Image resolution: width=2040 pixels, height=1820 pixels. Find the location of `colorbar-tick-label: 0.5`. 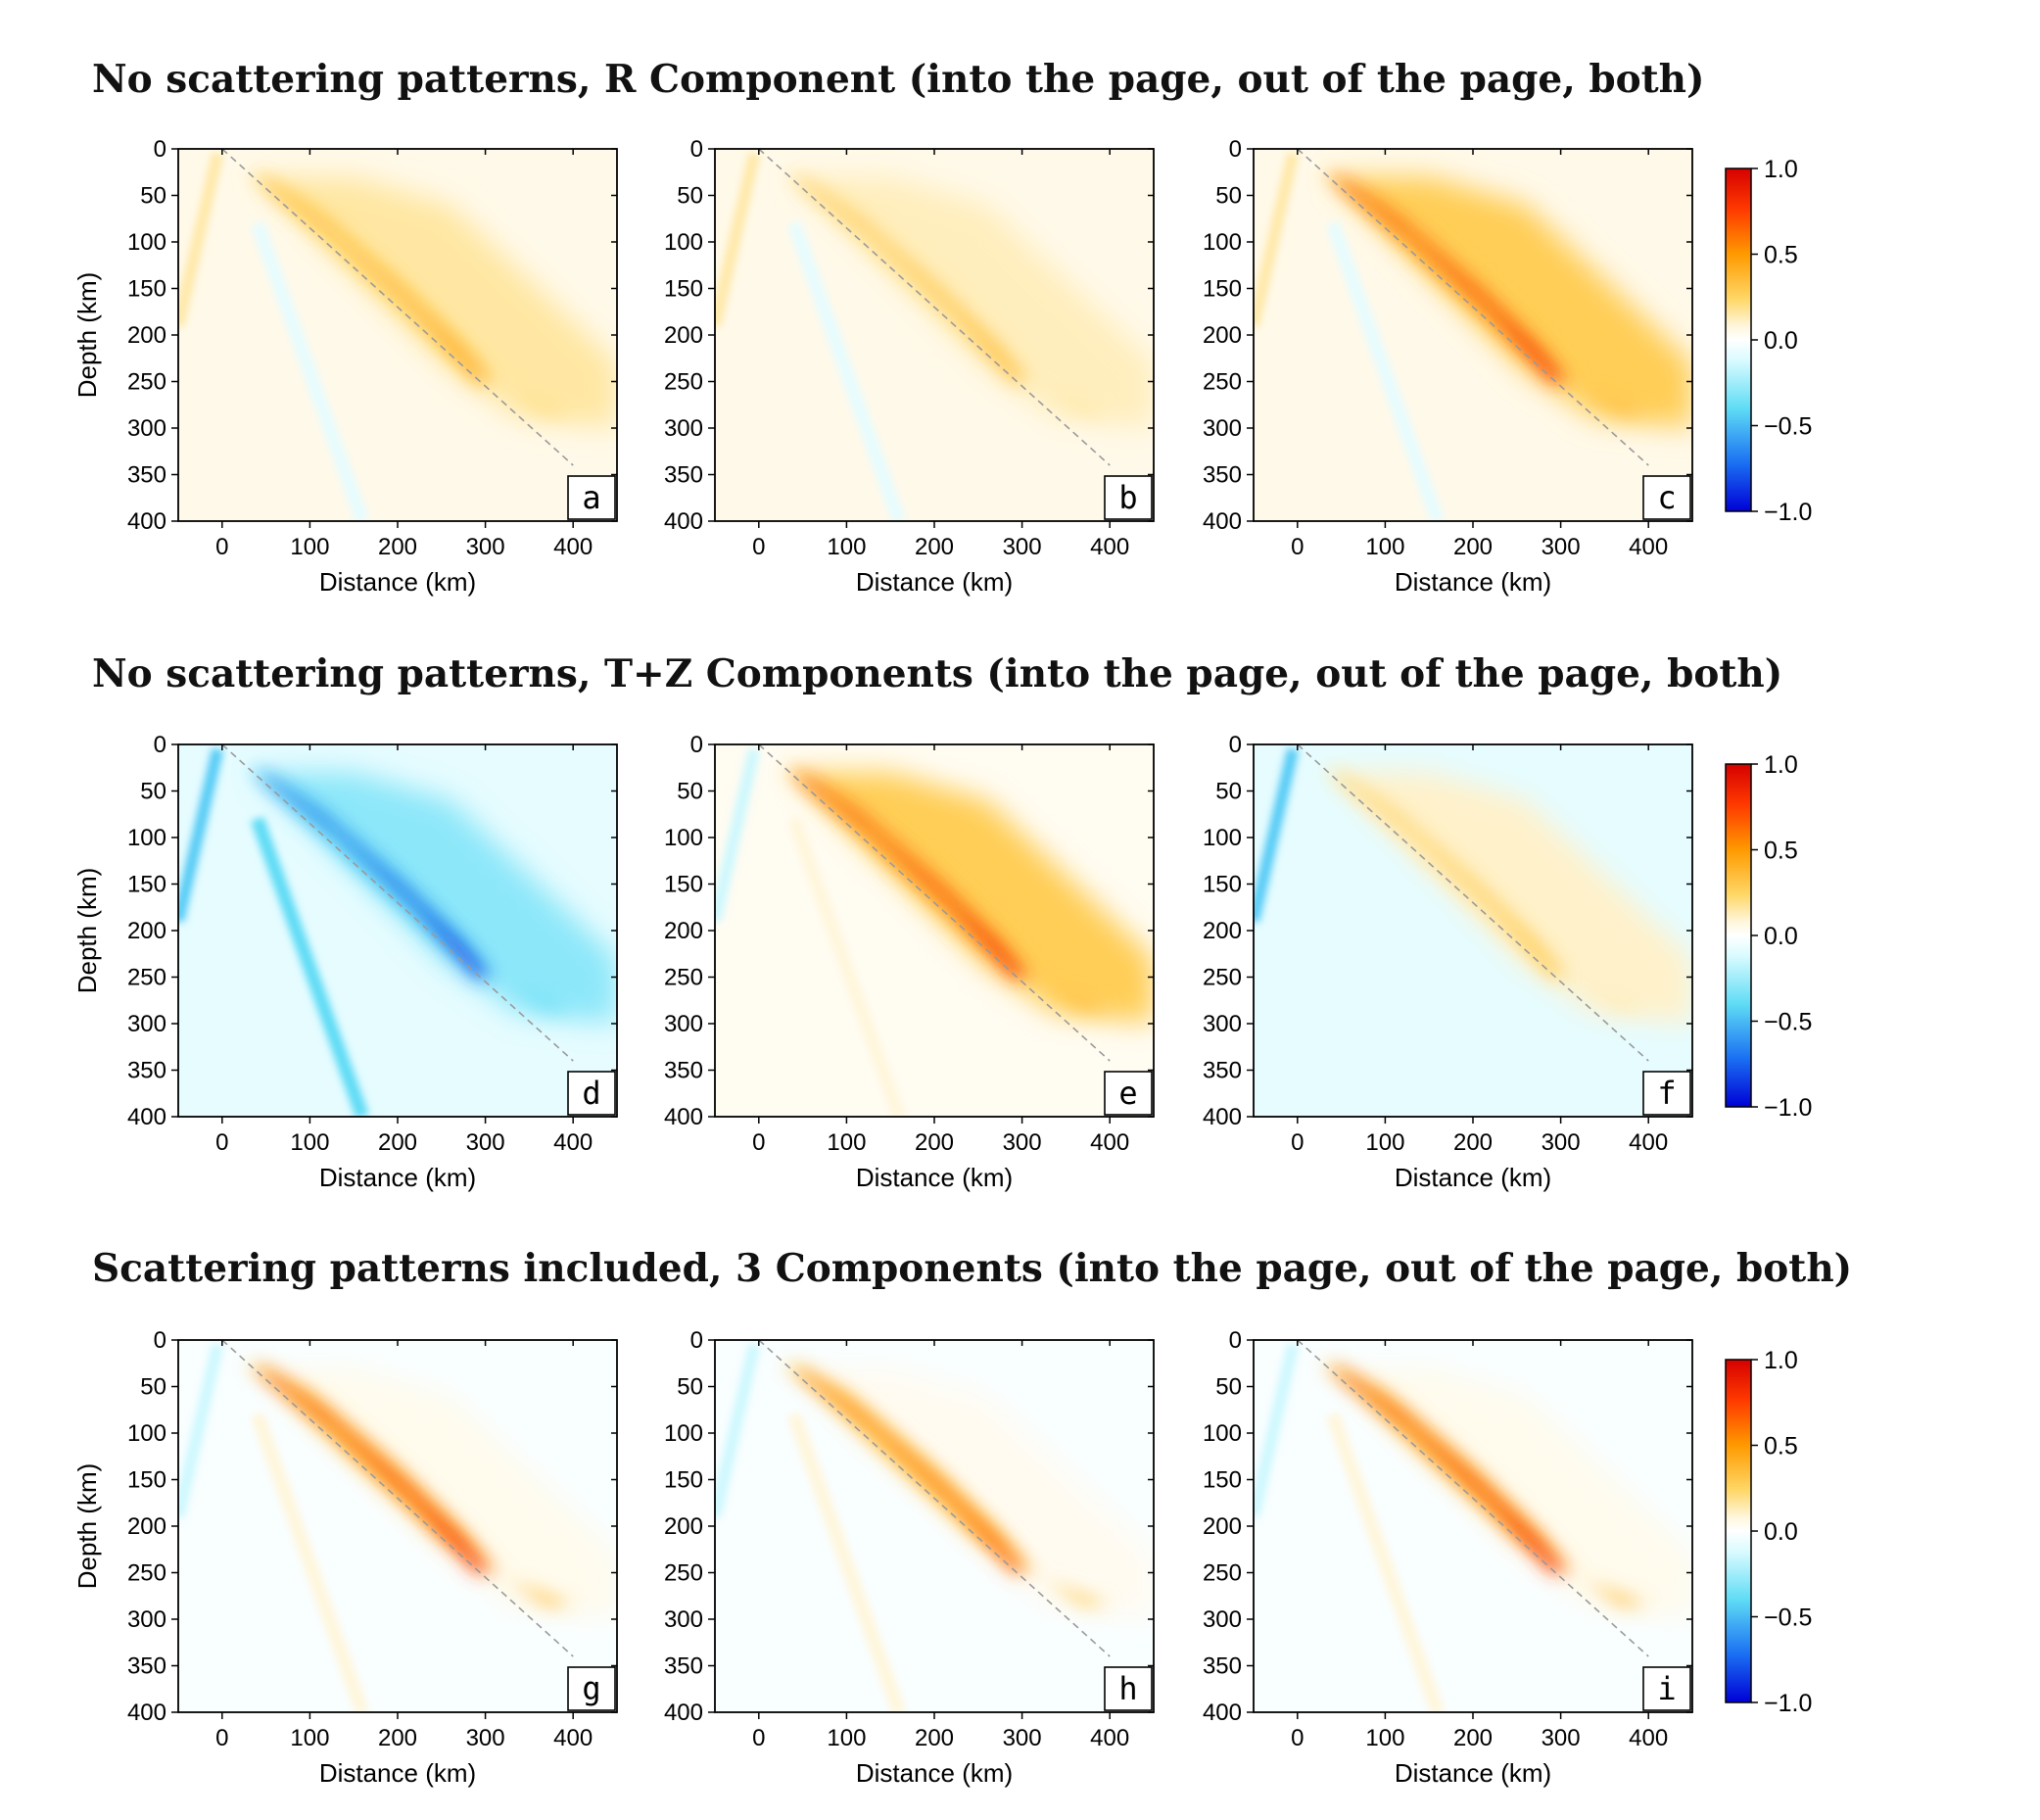

colorbar-tick-label: 0.5 is located at coordinates (1781, 851).